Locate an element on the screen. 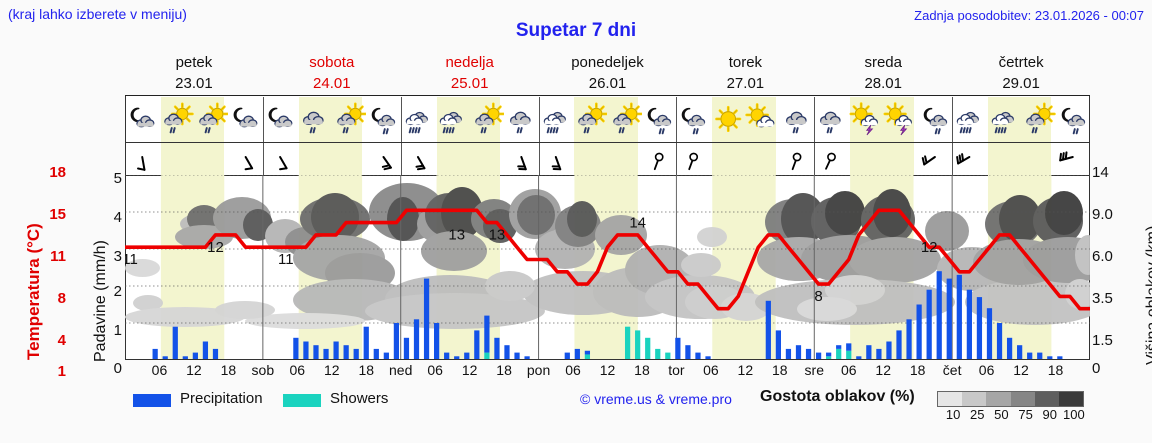 The image size is (1152, 443). day-name: četrtek is located at coordinates (1021, 62).